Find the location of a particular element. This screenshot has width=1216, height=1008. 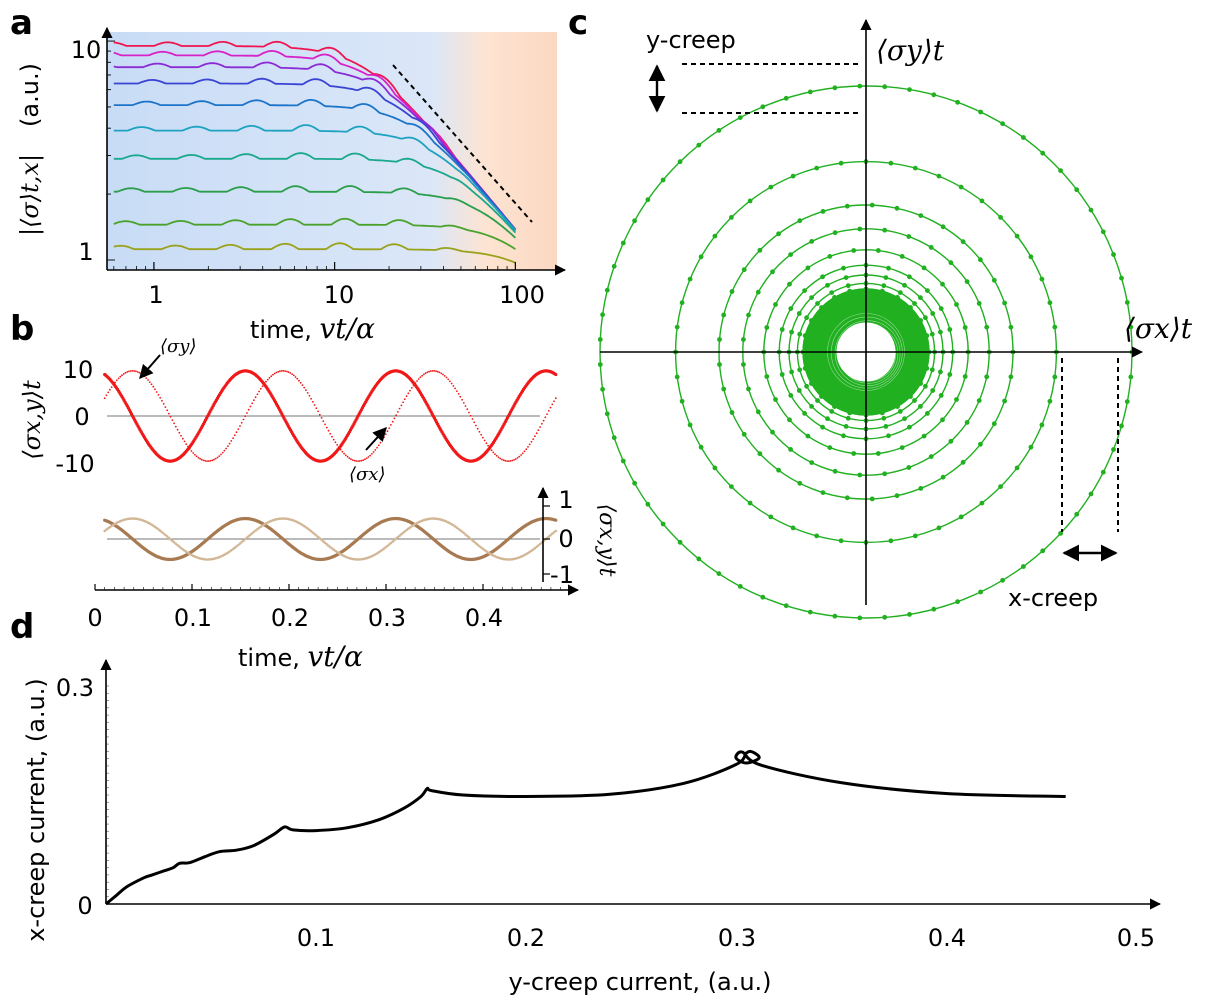

panel-a-label: a is located at coordinates (21, 23).